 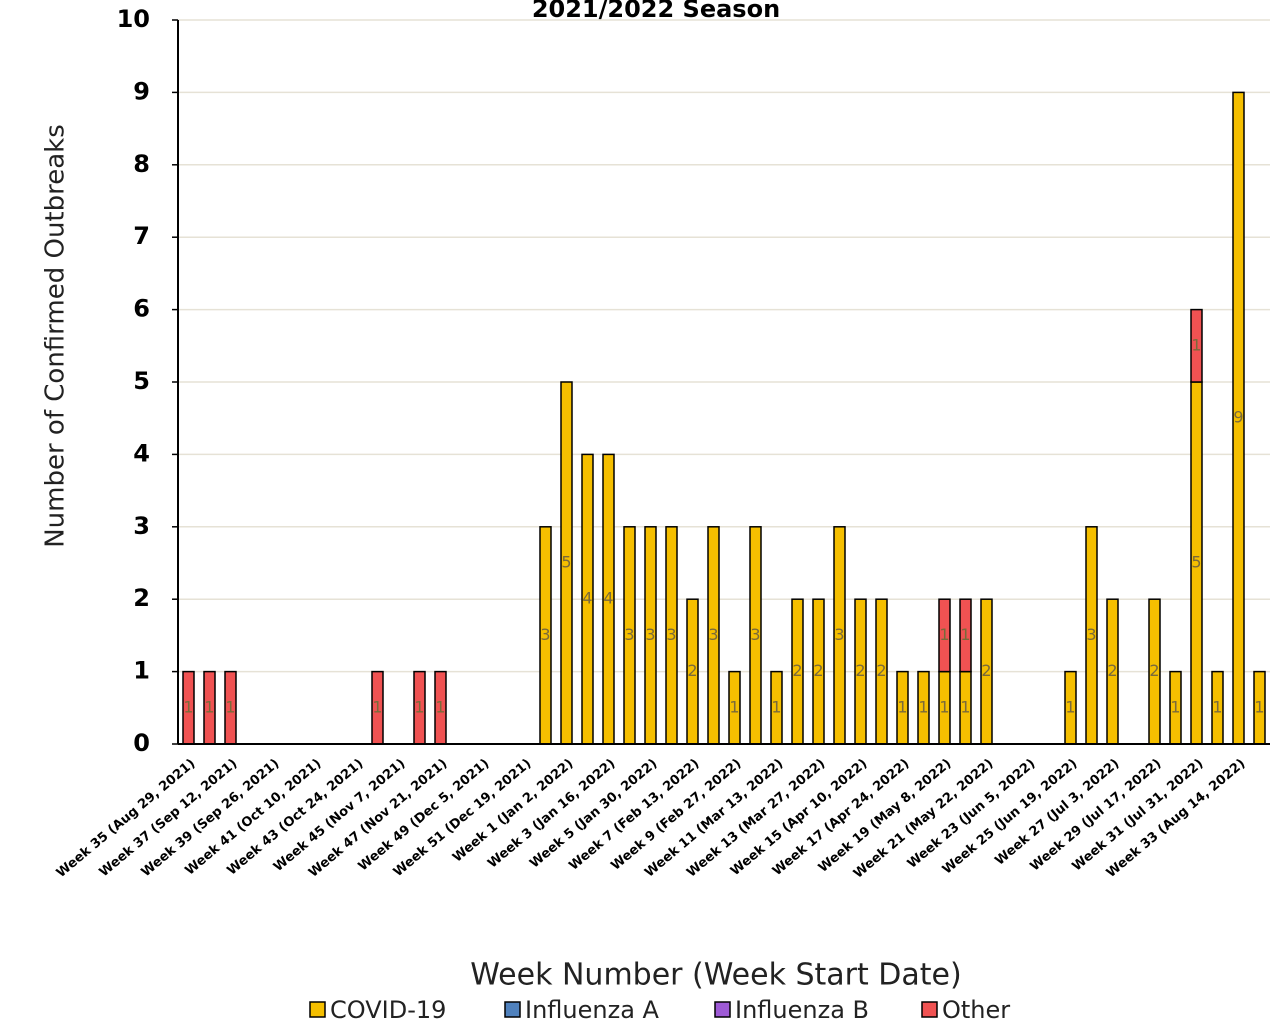 What do you see at coordinates (56, 336) in the screenshot?
I see `y-axis-label: Number of Confirmed Outbreaks` at bounding box center [56, 336].